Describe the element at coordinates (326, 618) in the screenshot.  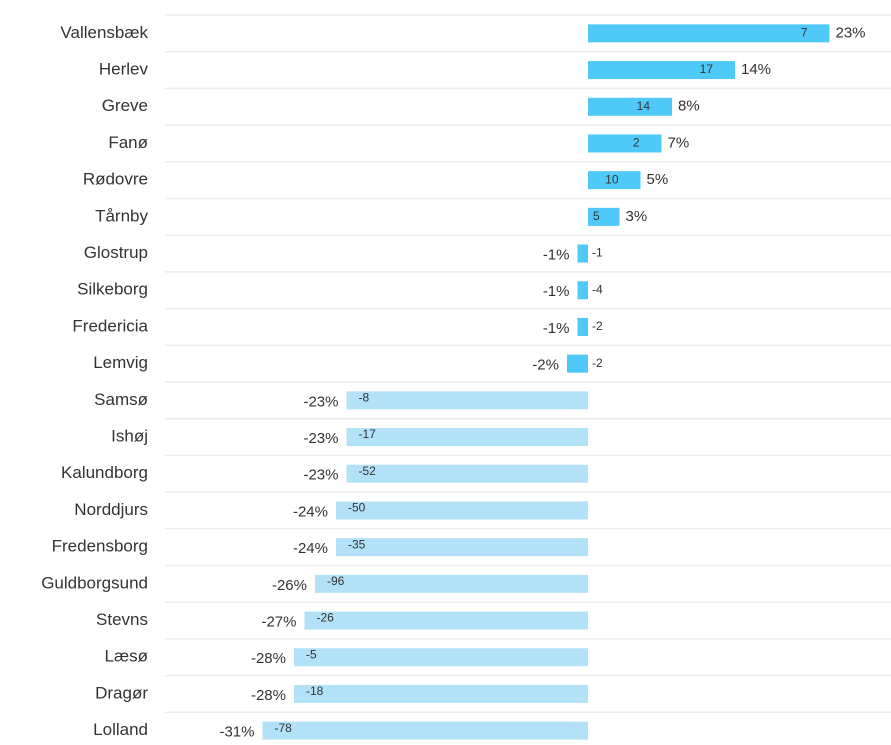
I see `count-label: -26` at that location.